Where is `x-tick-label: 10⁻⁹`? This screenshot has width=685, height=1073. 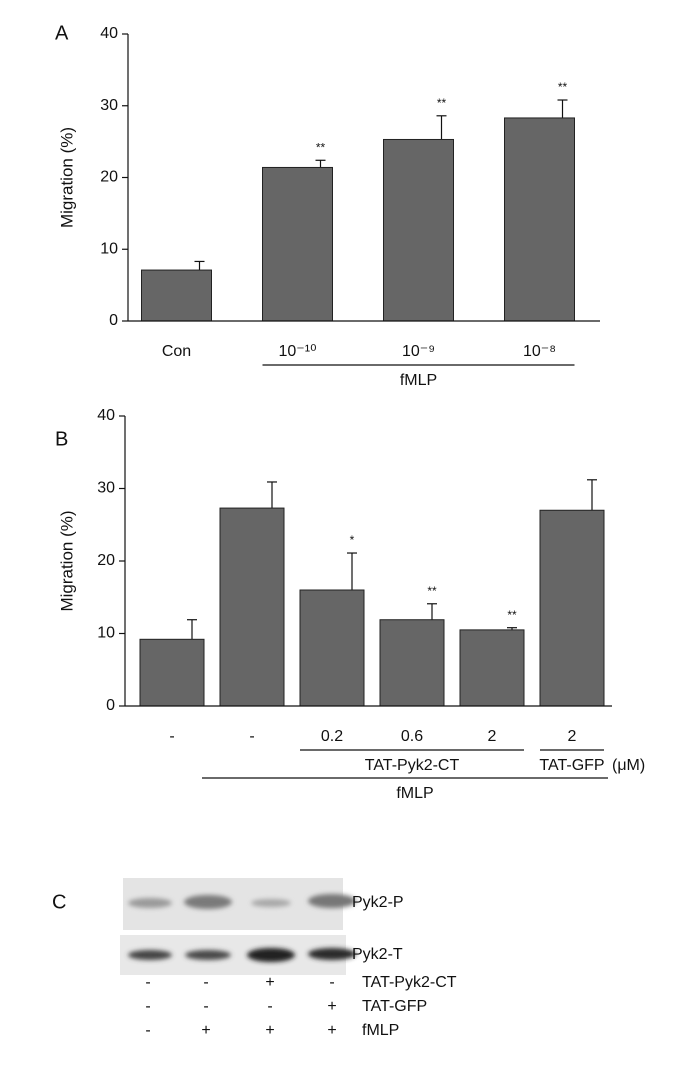
x-tick-label: 10⁻⁹ is located at coordinates (418, 351).